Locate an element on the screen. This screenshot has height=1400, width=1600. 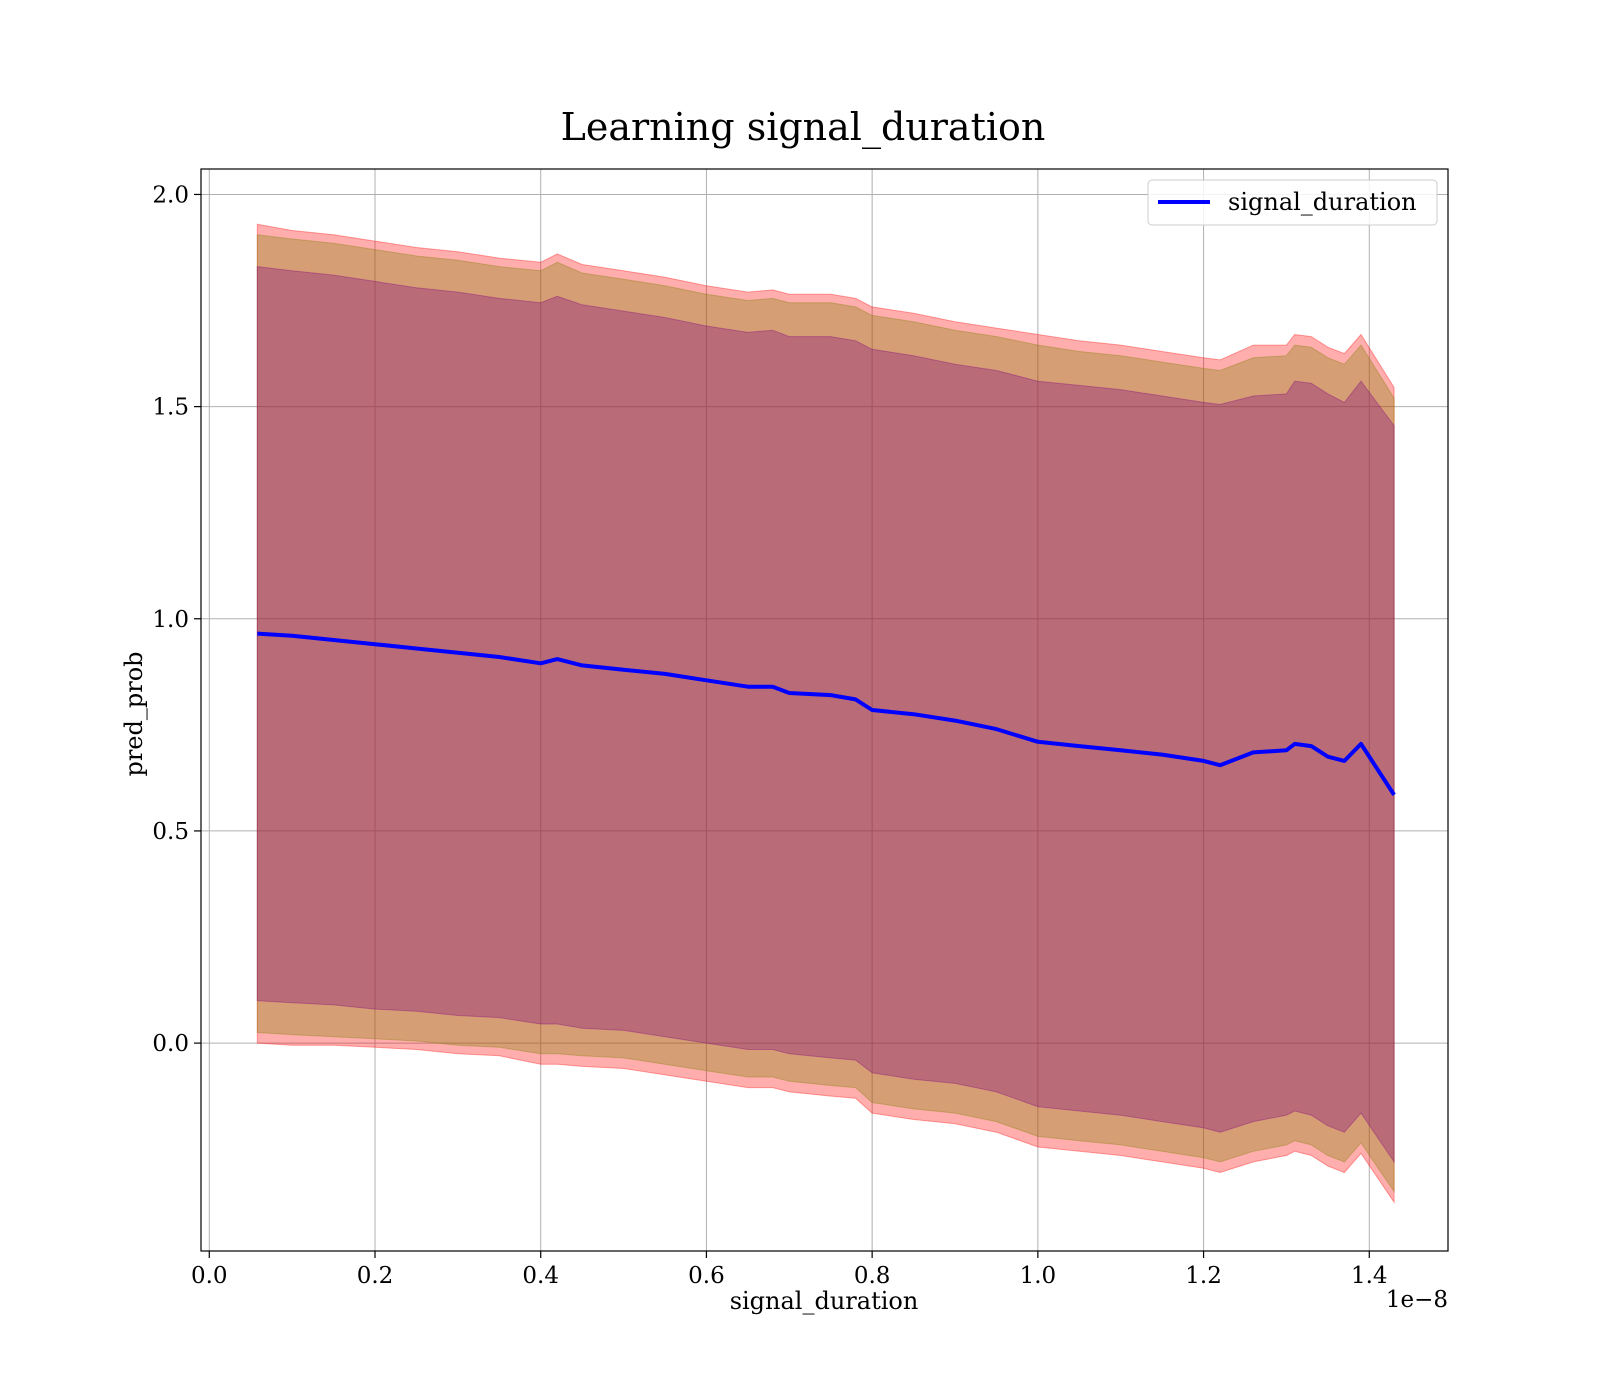
y-tick-label: 2.0 is located at coordinates (170, 195).